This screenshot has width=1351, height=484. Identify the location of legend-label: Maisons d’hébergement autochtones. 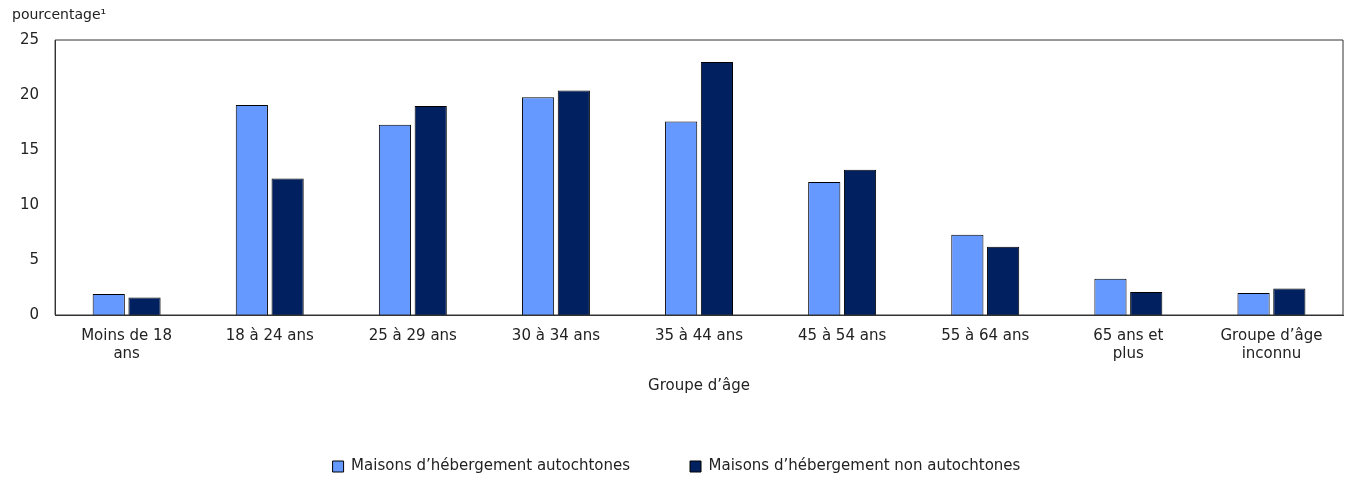
(491, 465).